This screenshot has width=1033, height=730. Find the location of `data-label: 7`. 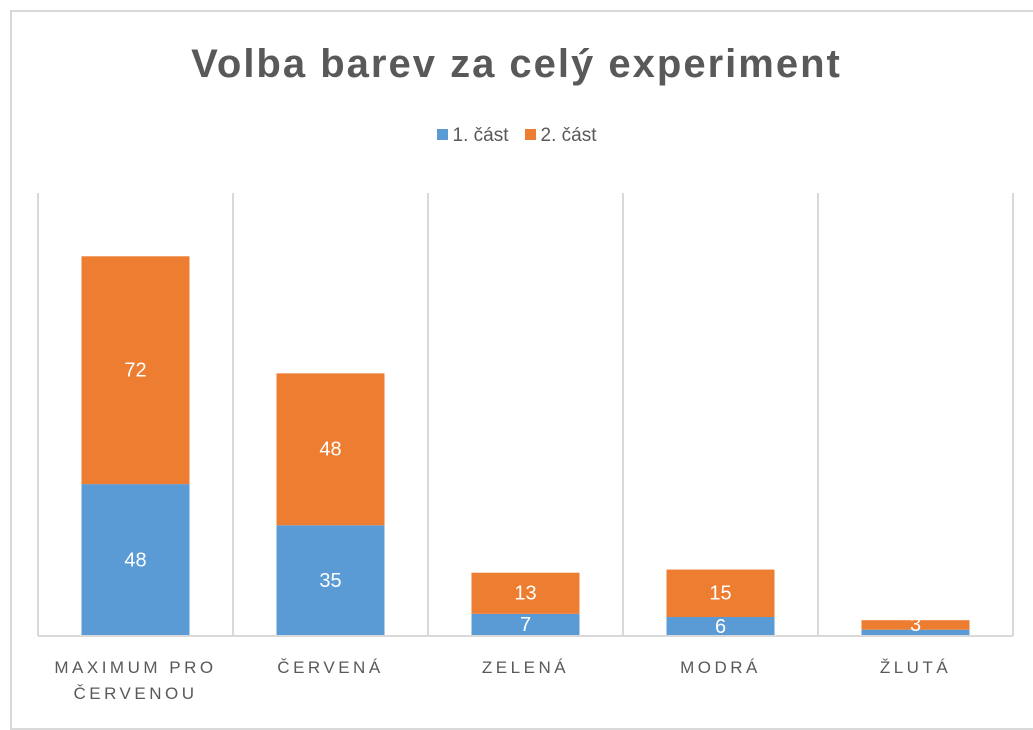

data-label: 7 is located at coordinates (525, 625).